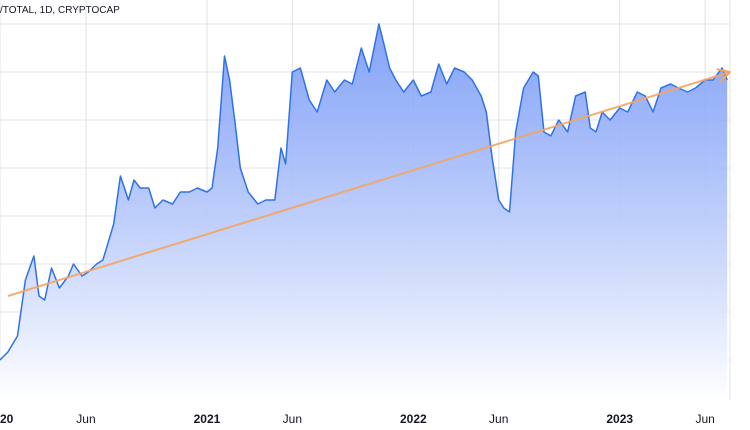 This screenshot has height=430, width=750. Describe the element at coordinates (619, 419) in the screenshot. I see `x-tick-label: 2023` at that location.